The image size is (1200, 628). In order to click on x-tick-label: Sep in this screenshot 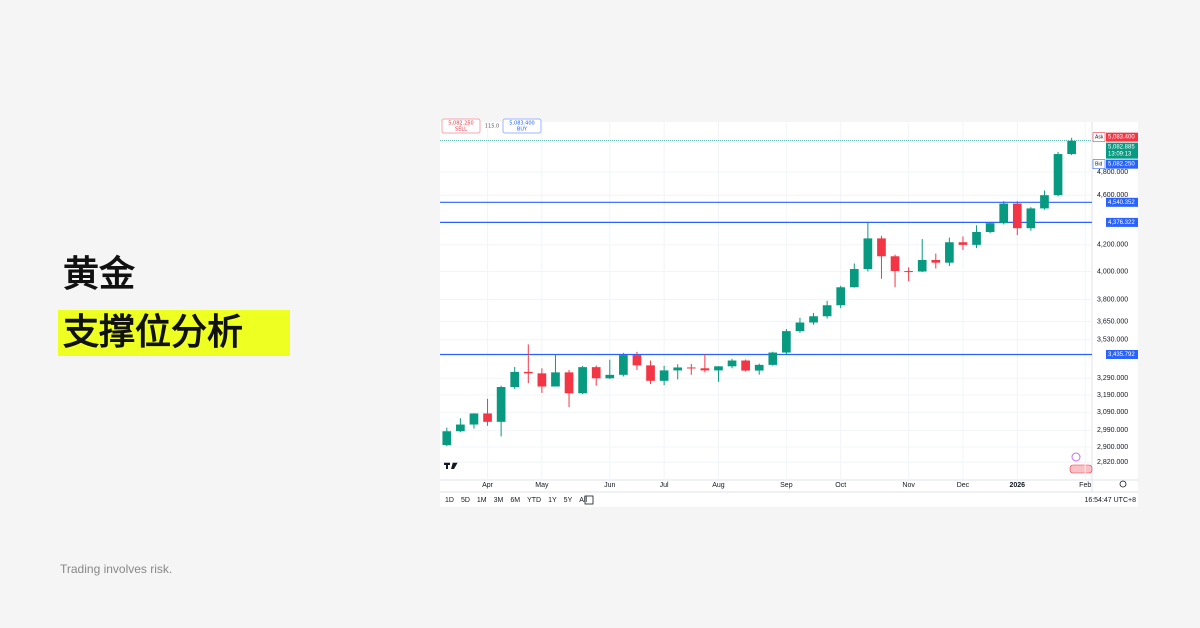, I will do `click(786, 485)`.